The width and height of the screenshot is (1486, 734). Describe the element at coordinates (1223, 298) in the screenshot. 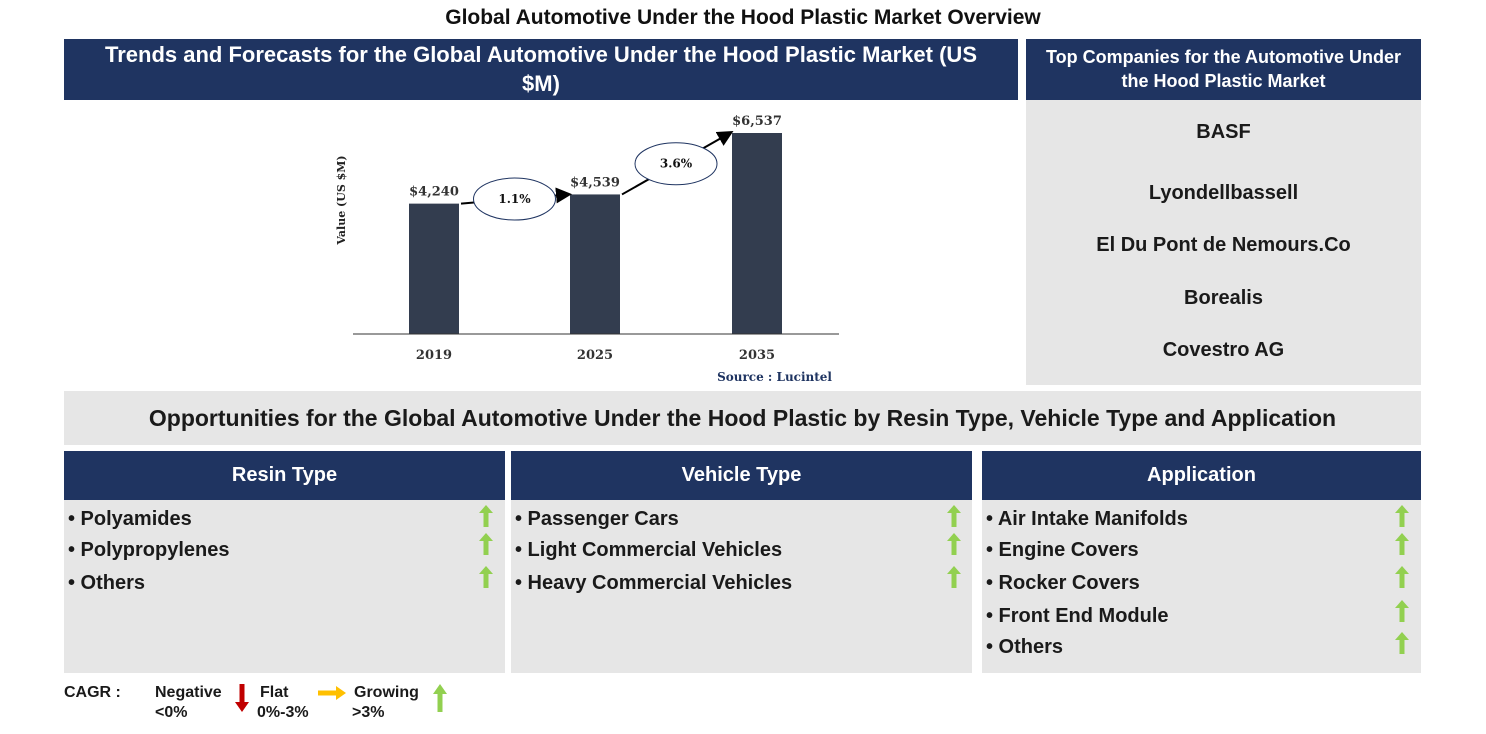

I see `company-item: Borealis` at that location.